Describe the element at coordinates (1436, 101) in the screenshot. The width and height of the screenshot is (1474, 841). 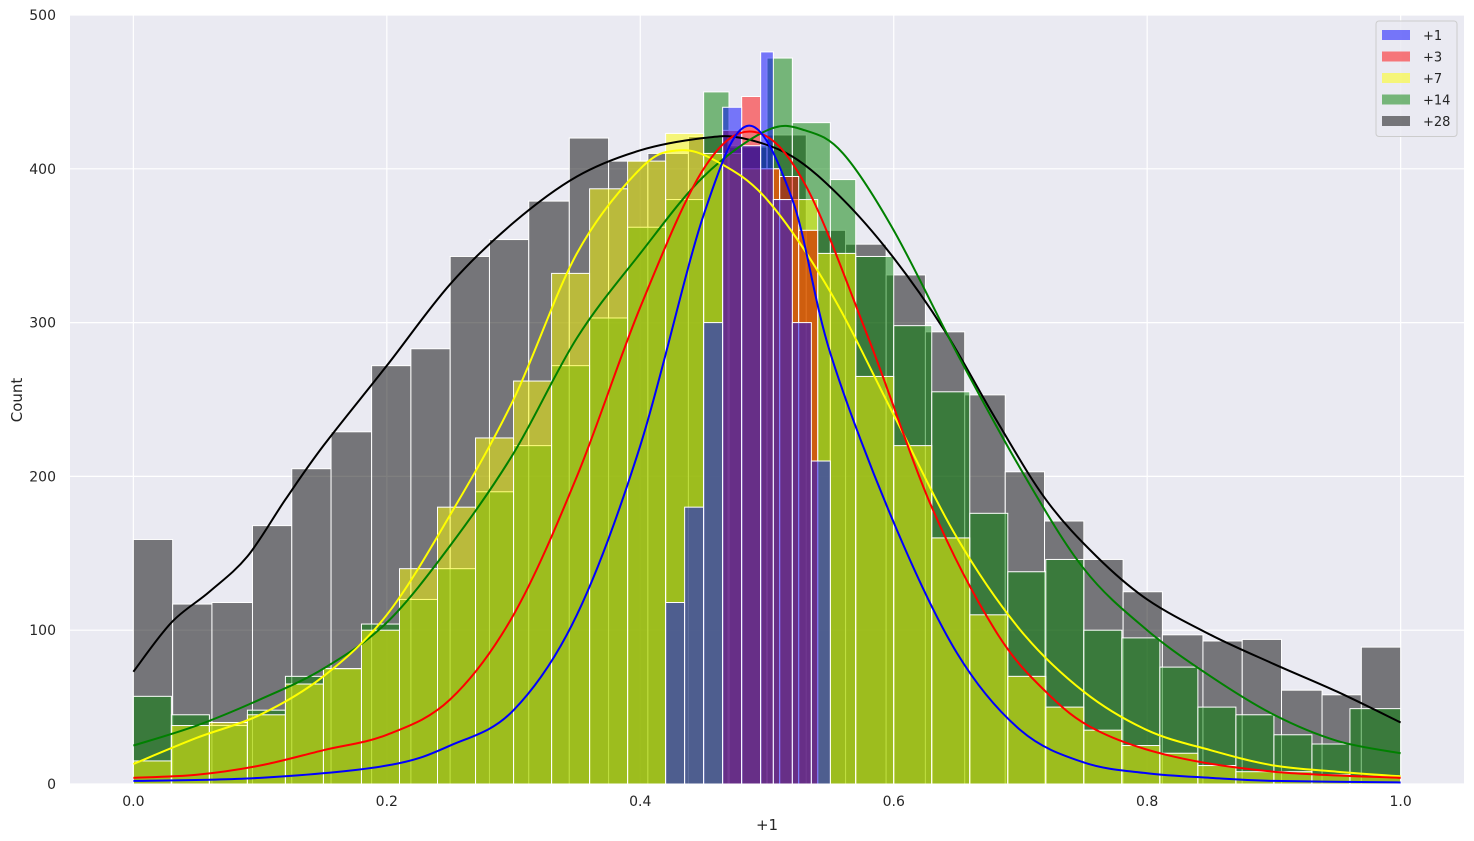
I see `legend-label: +14` at that location.